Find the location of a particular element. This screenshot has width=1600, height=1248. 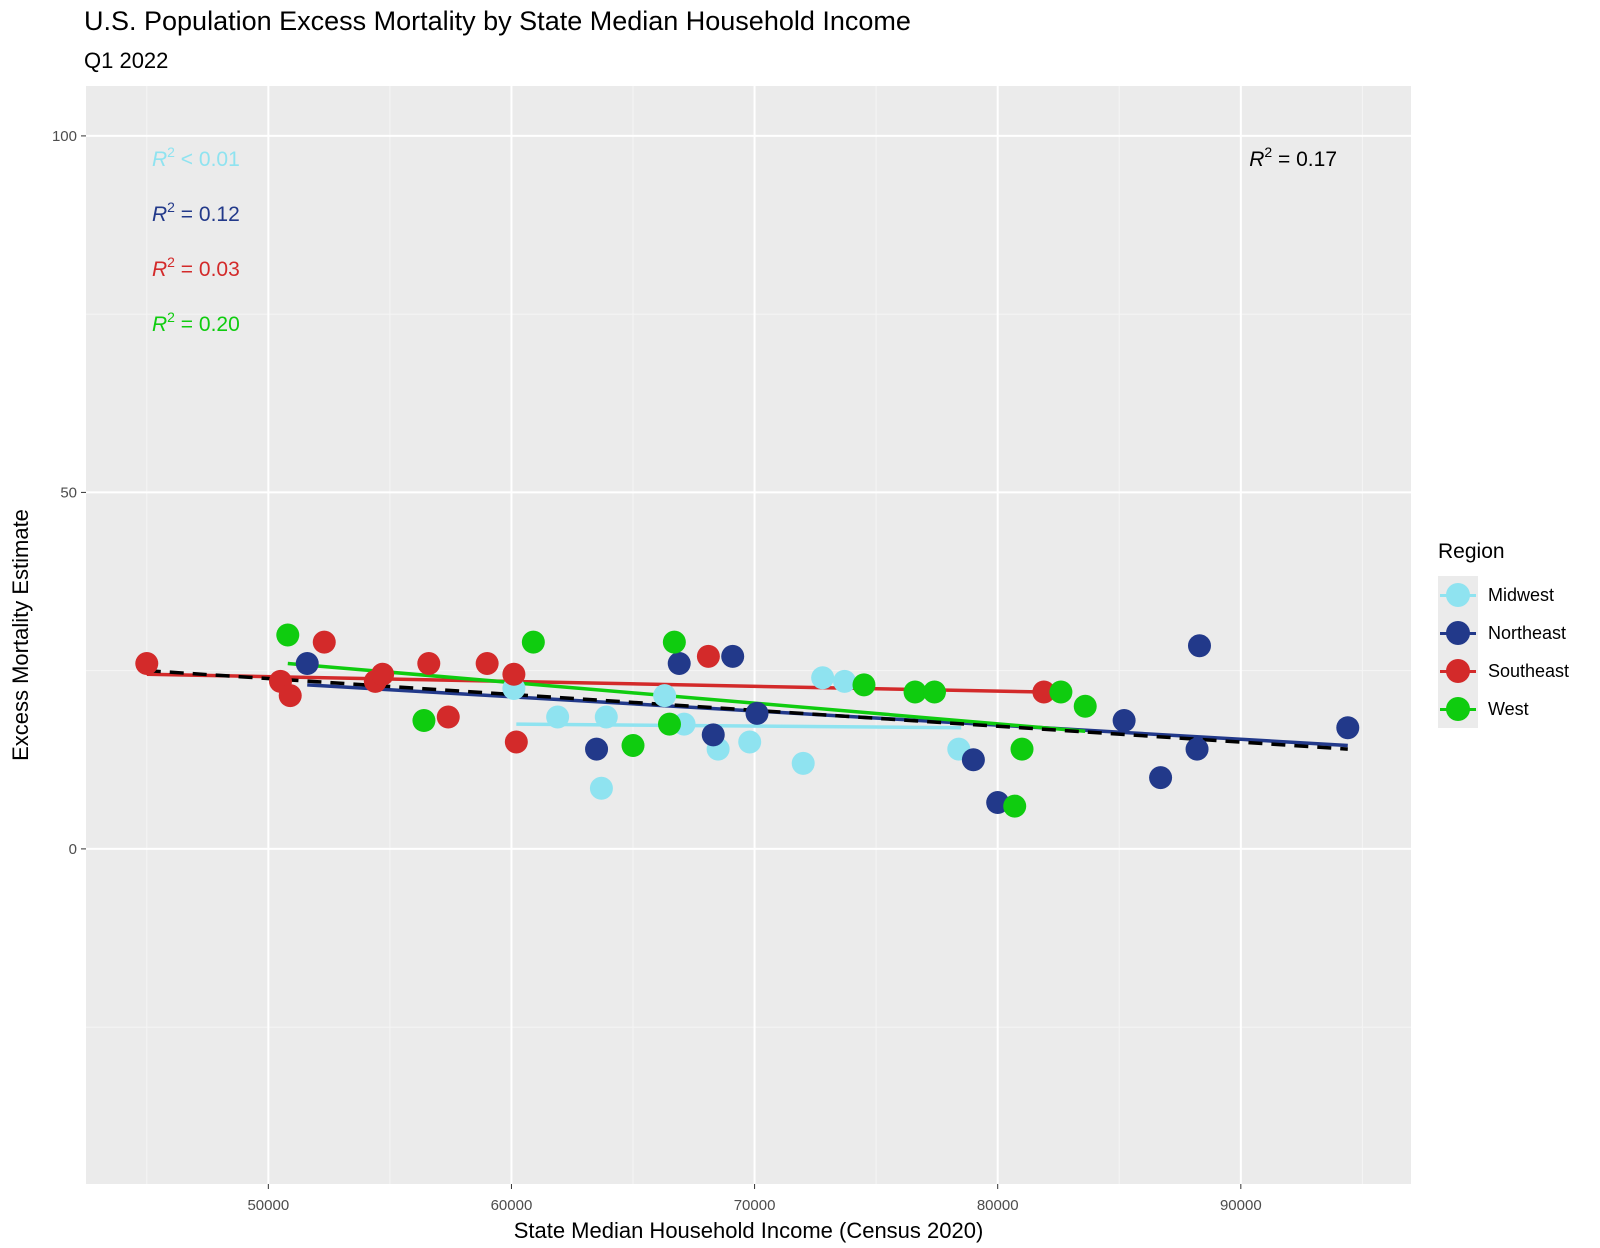

legend-item-west: West is located at coordinates (1503, 709).